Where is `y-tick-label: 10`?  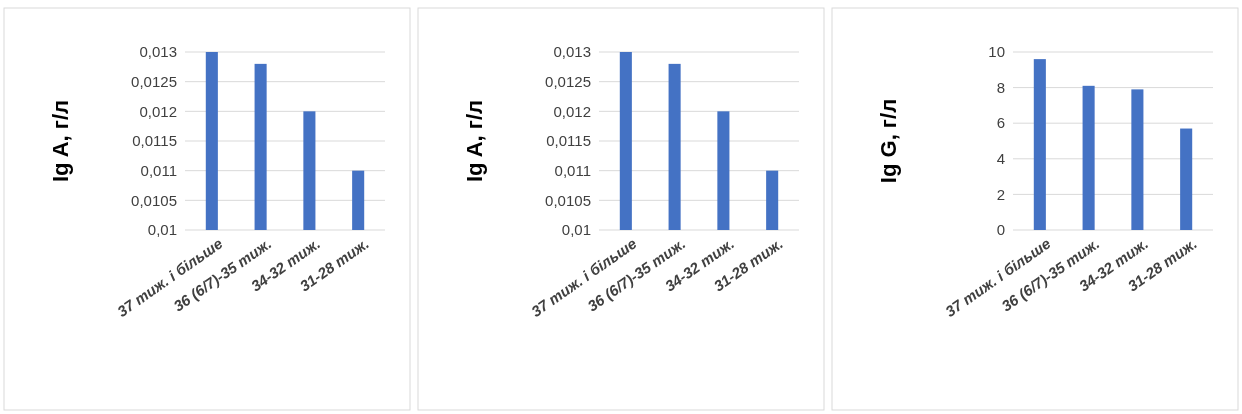 y-tick-label: 10 is located at coordinates (996, 52).